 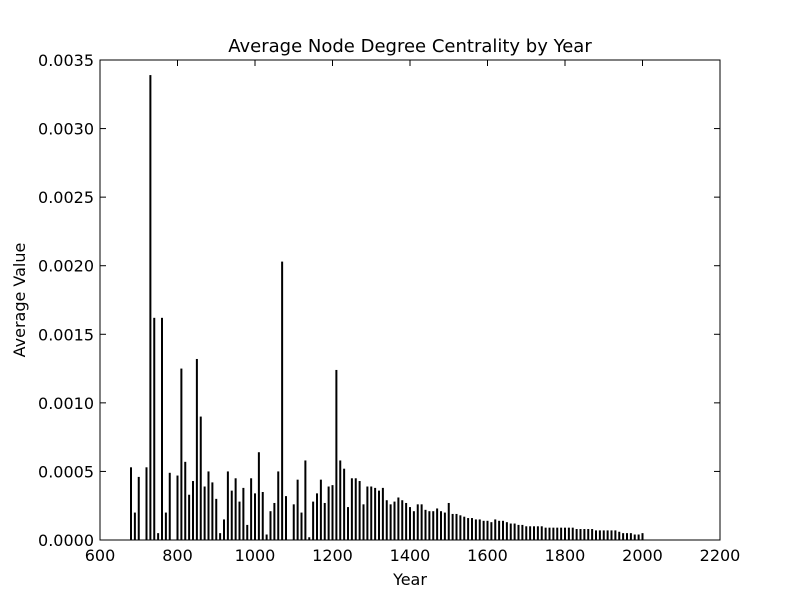 I want to click on bar-1970, so click(x=630, y=536).